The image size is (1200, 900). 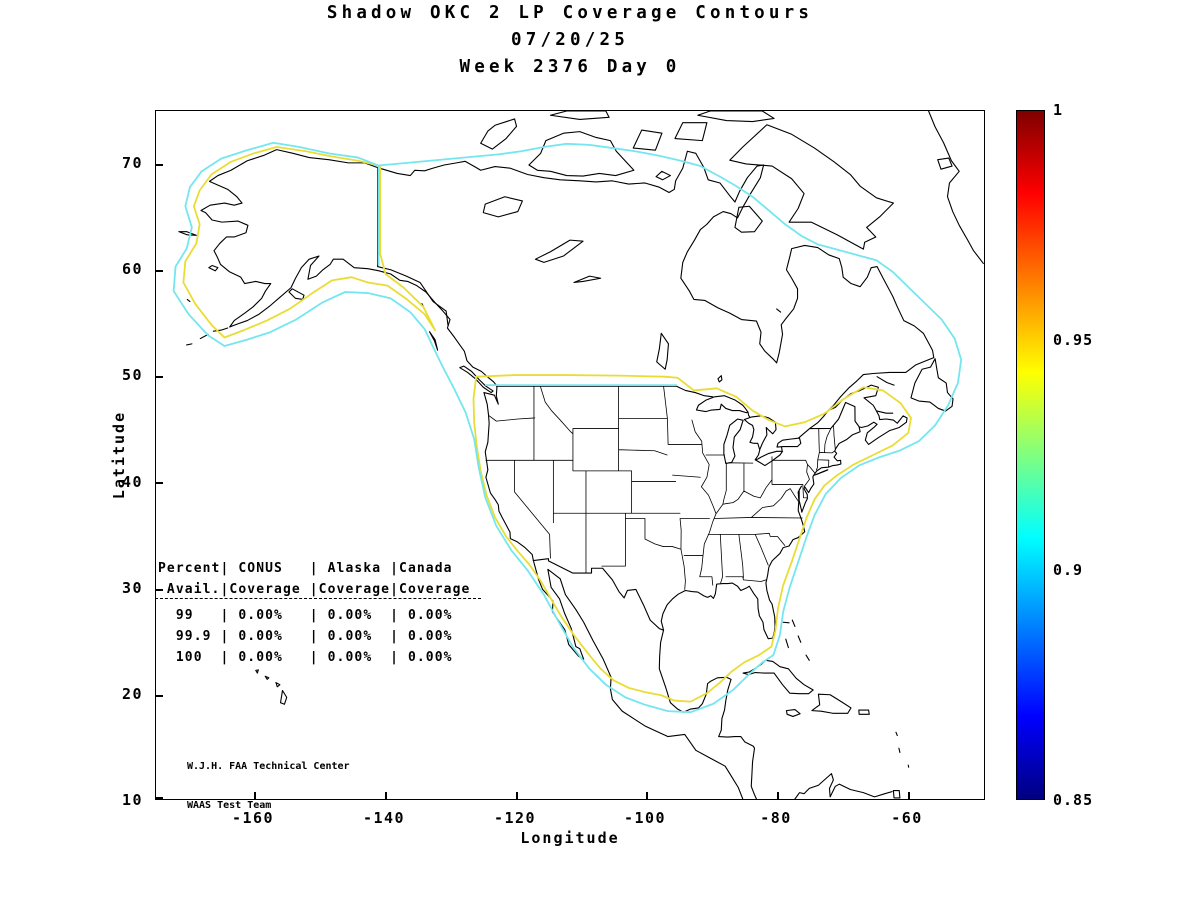 What do you see at coordinates (776, 818) in the screenshot?
I see `x-tick-label-80: -80` at bounding box center [776, 818].